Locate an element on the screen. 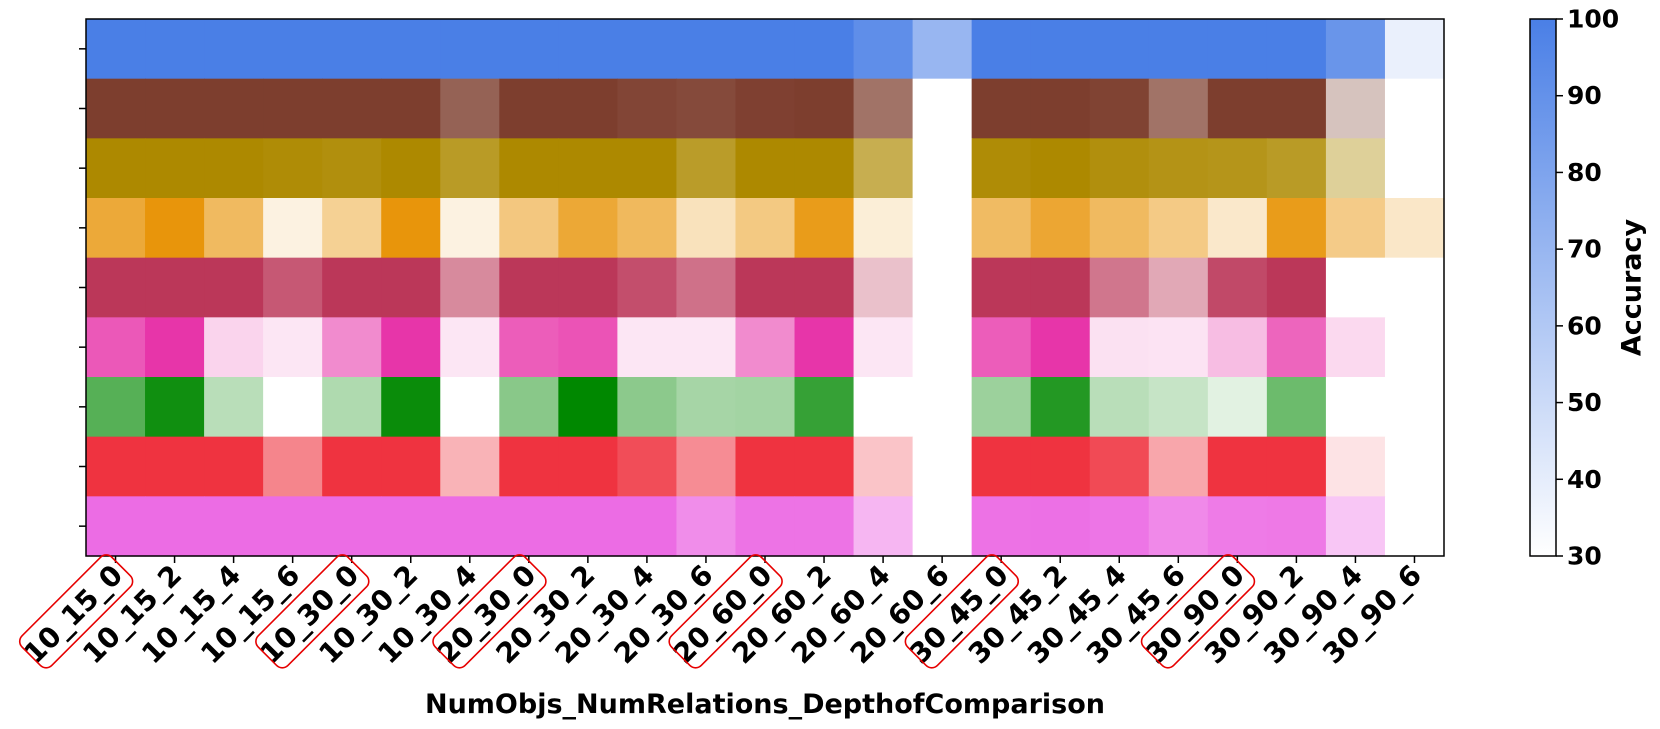  colorbar-tick-label: 70 is located at coordinates (1584, 249).